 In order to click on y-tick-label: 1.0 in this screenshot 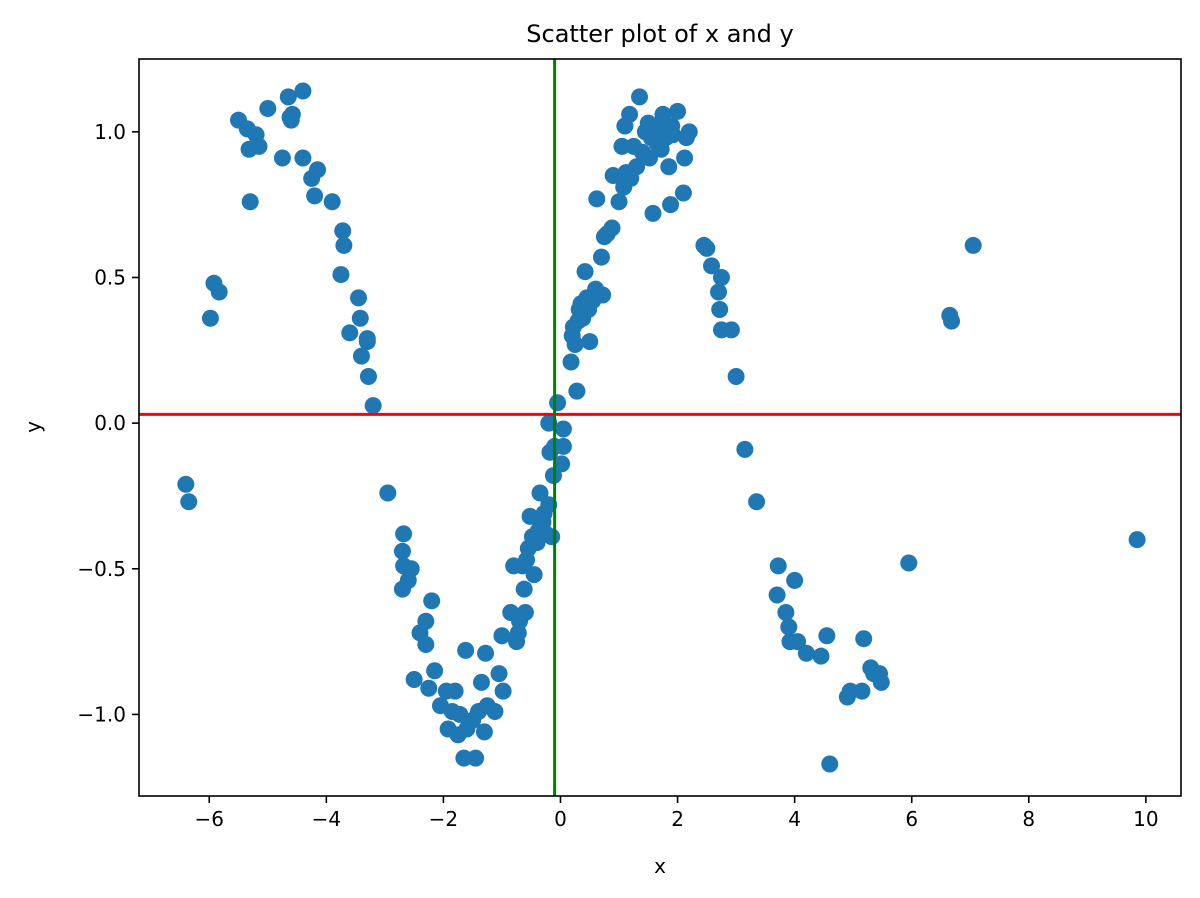, I will do `click(110, 132)`.